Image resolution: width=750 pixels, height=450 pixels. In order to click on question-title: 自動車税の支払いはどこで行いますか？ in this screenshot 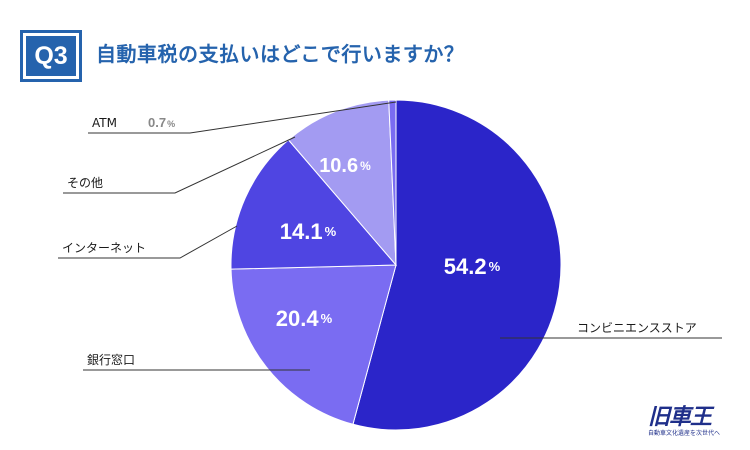, I will do `click(280, 54)`.